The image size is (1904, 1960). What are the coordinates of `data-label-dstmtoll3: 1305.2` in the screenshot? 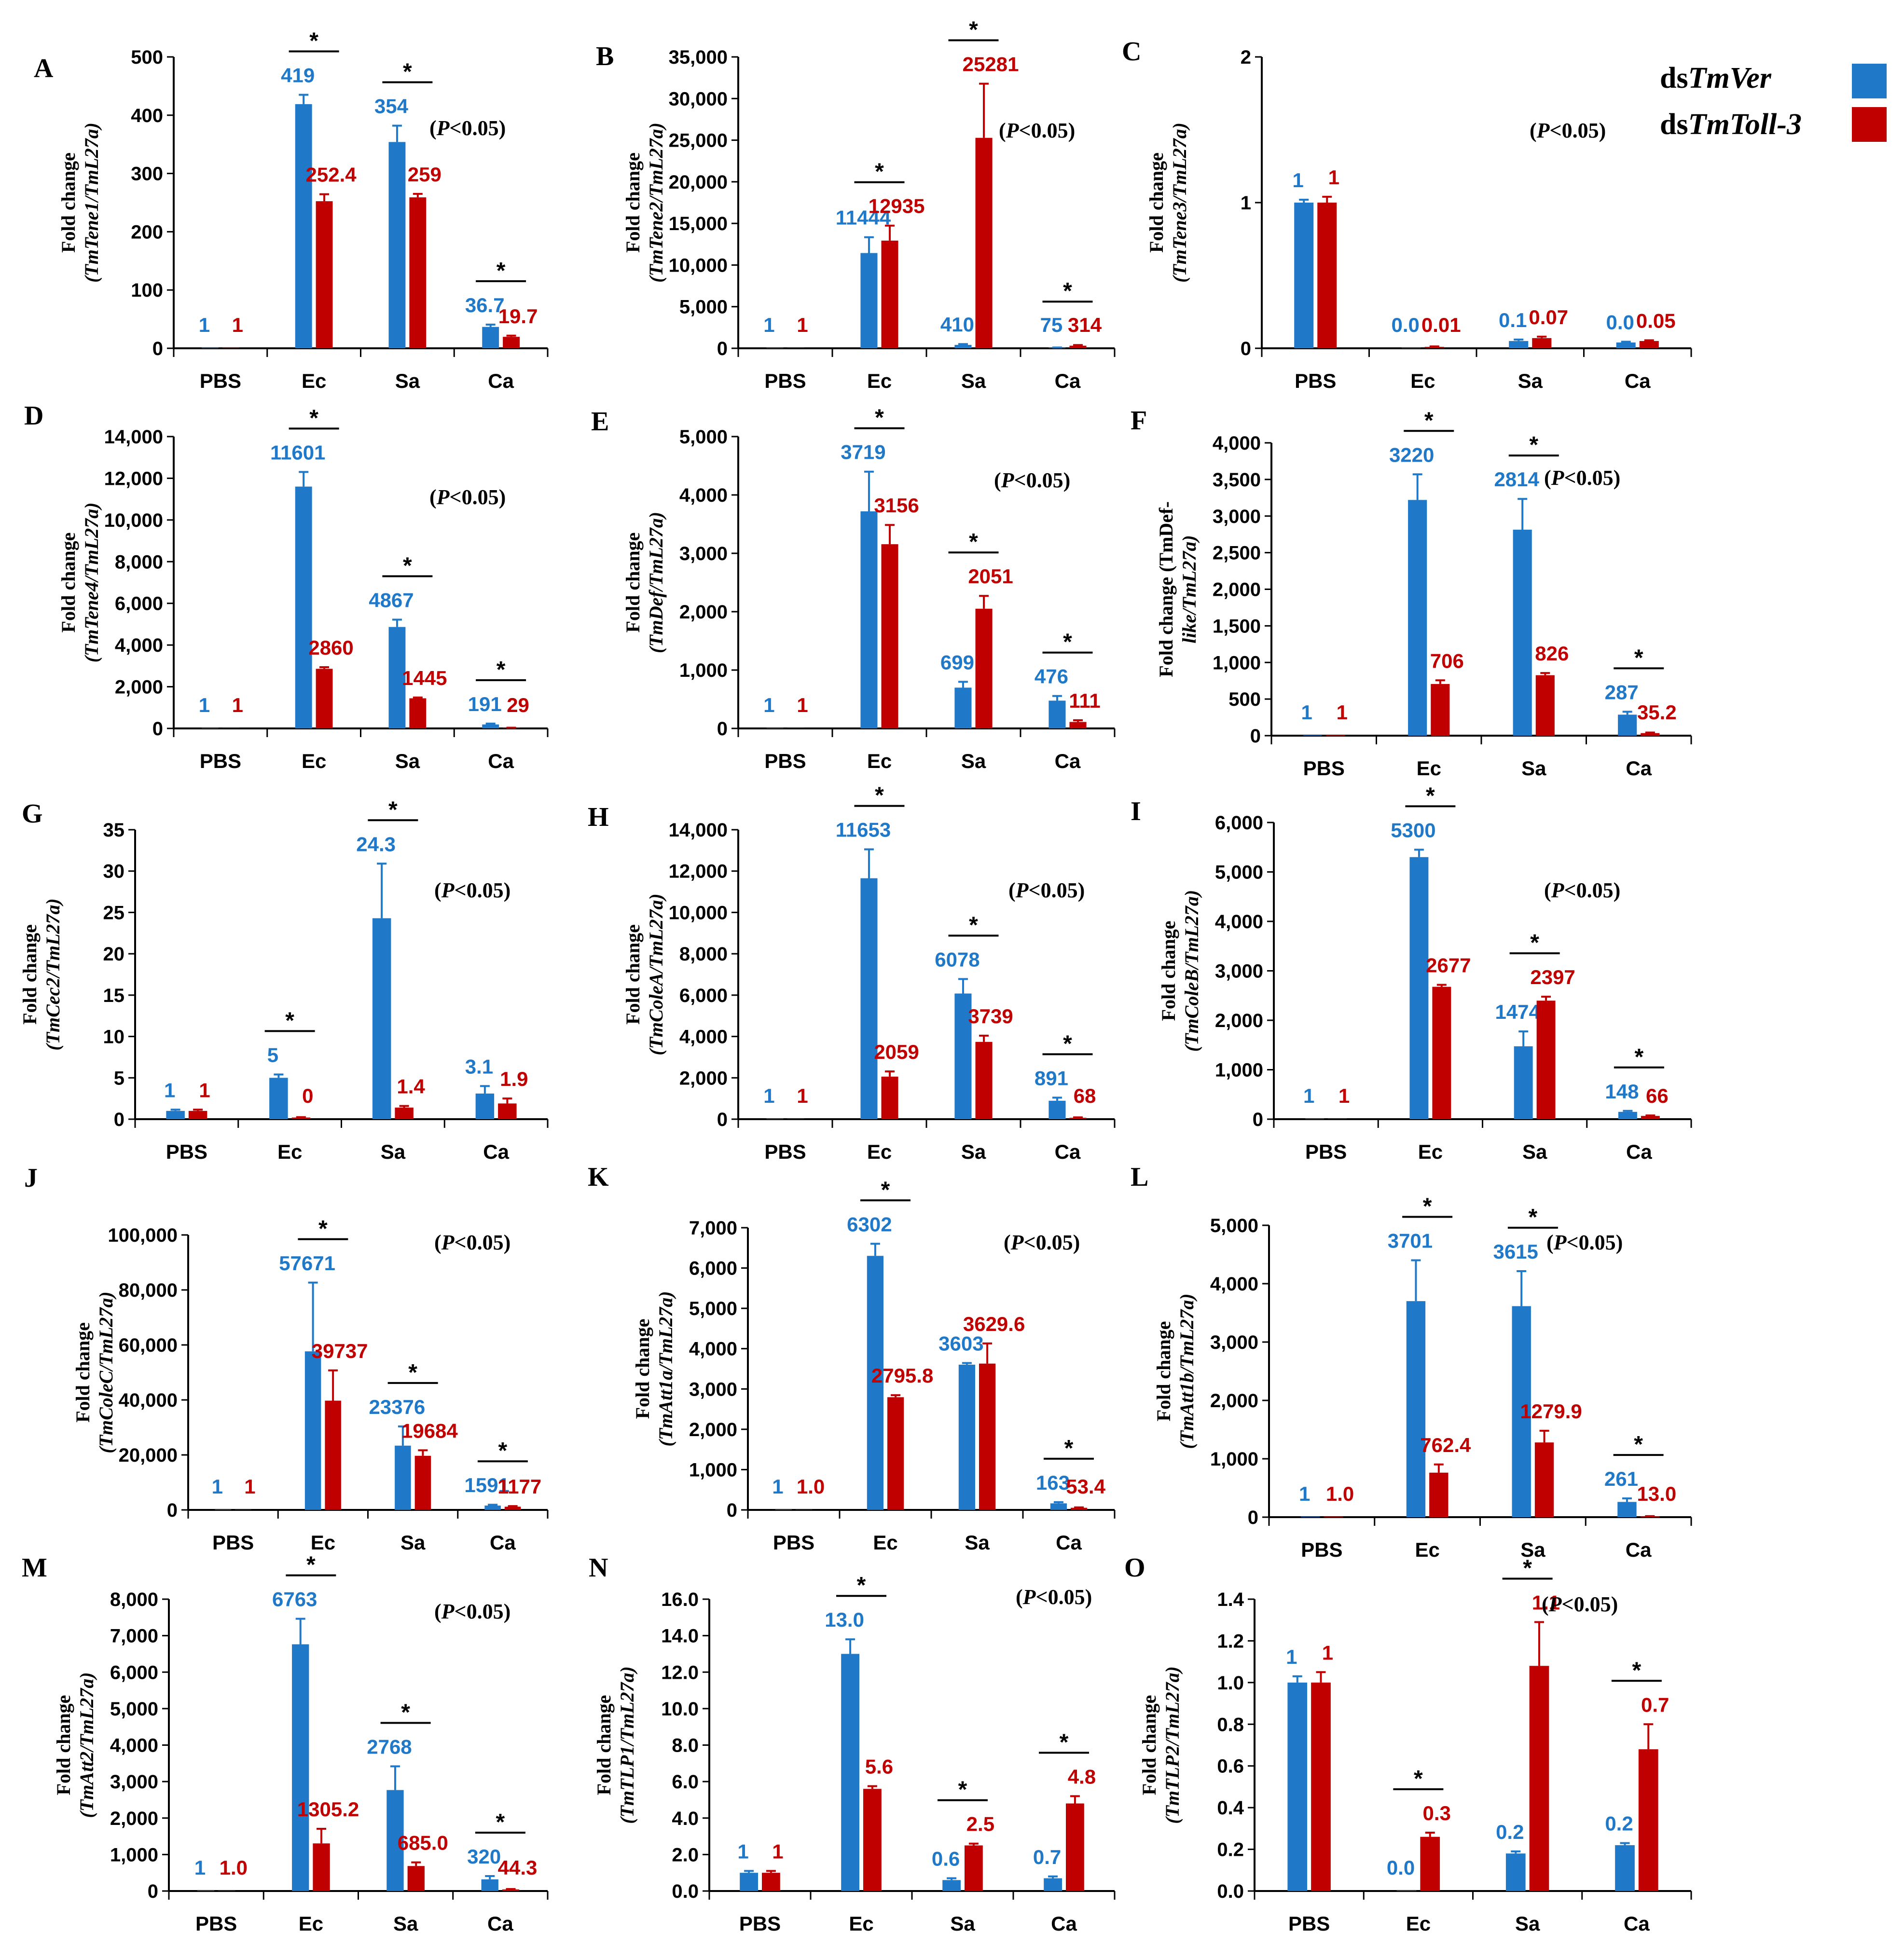 It's located at (328, 1809).